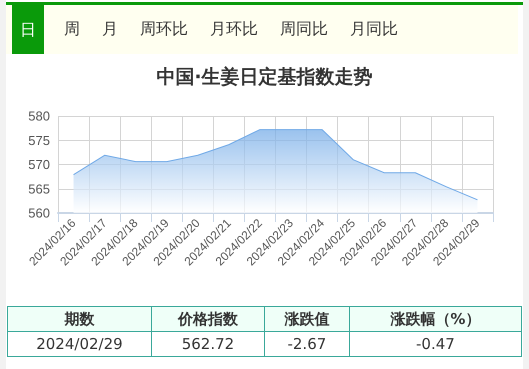  I want to click on y-tick-label: 560, so click(39, 213).